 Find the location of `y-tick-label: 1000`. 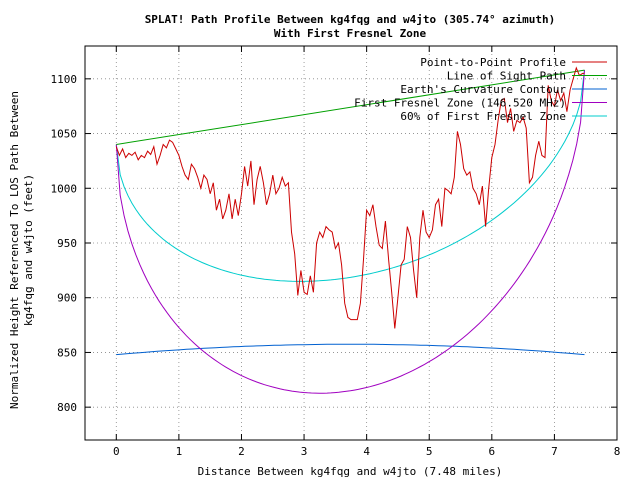

y-tick-label: 1000 is located at coordinates (64, 188).